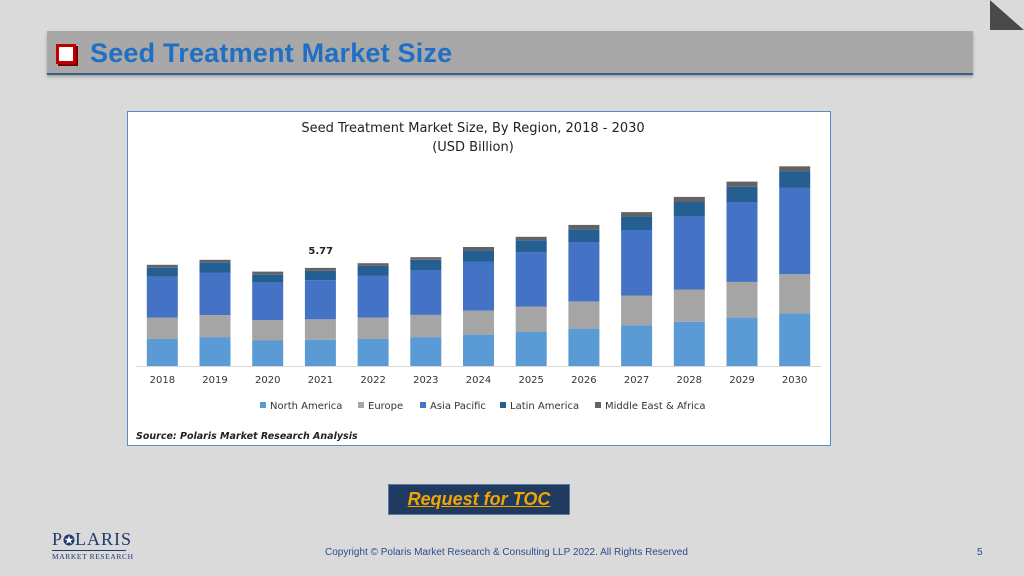 The width and height of the screenshot is (1024, 576). Describe the element at coordinates (689, 253) in the screenshot. I see `bar-2028-asia-pacific` at that location.